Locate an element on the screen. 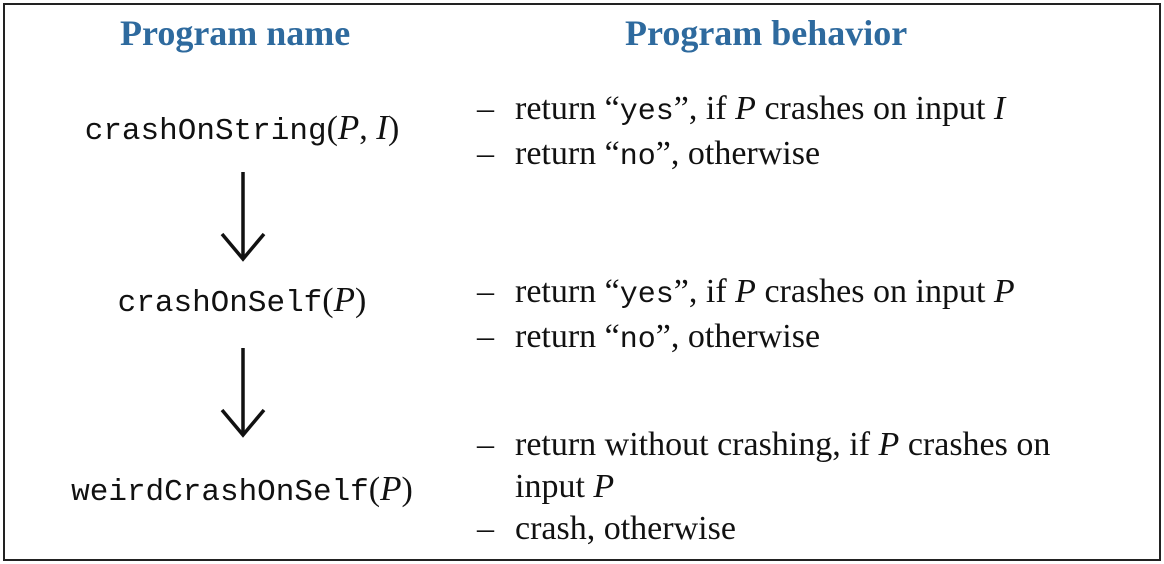 The height and width of the screenshot is (564, 1164). behavior-line: – crash, otherwise is located at coordinates (606, 528).